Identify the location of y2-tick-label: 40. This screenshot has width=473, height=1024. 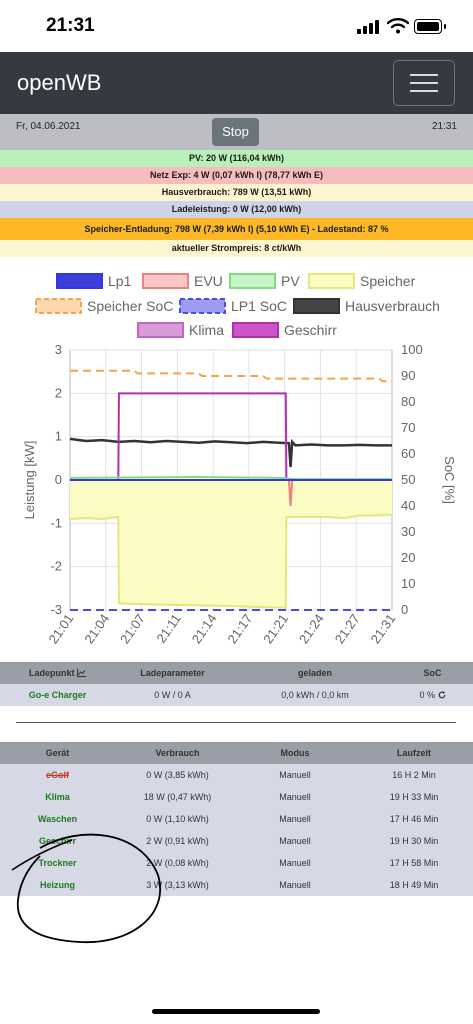
(408, 505).